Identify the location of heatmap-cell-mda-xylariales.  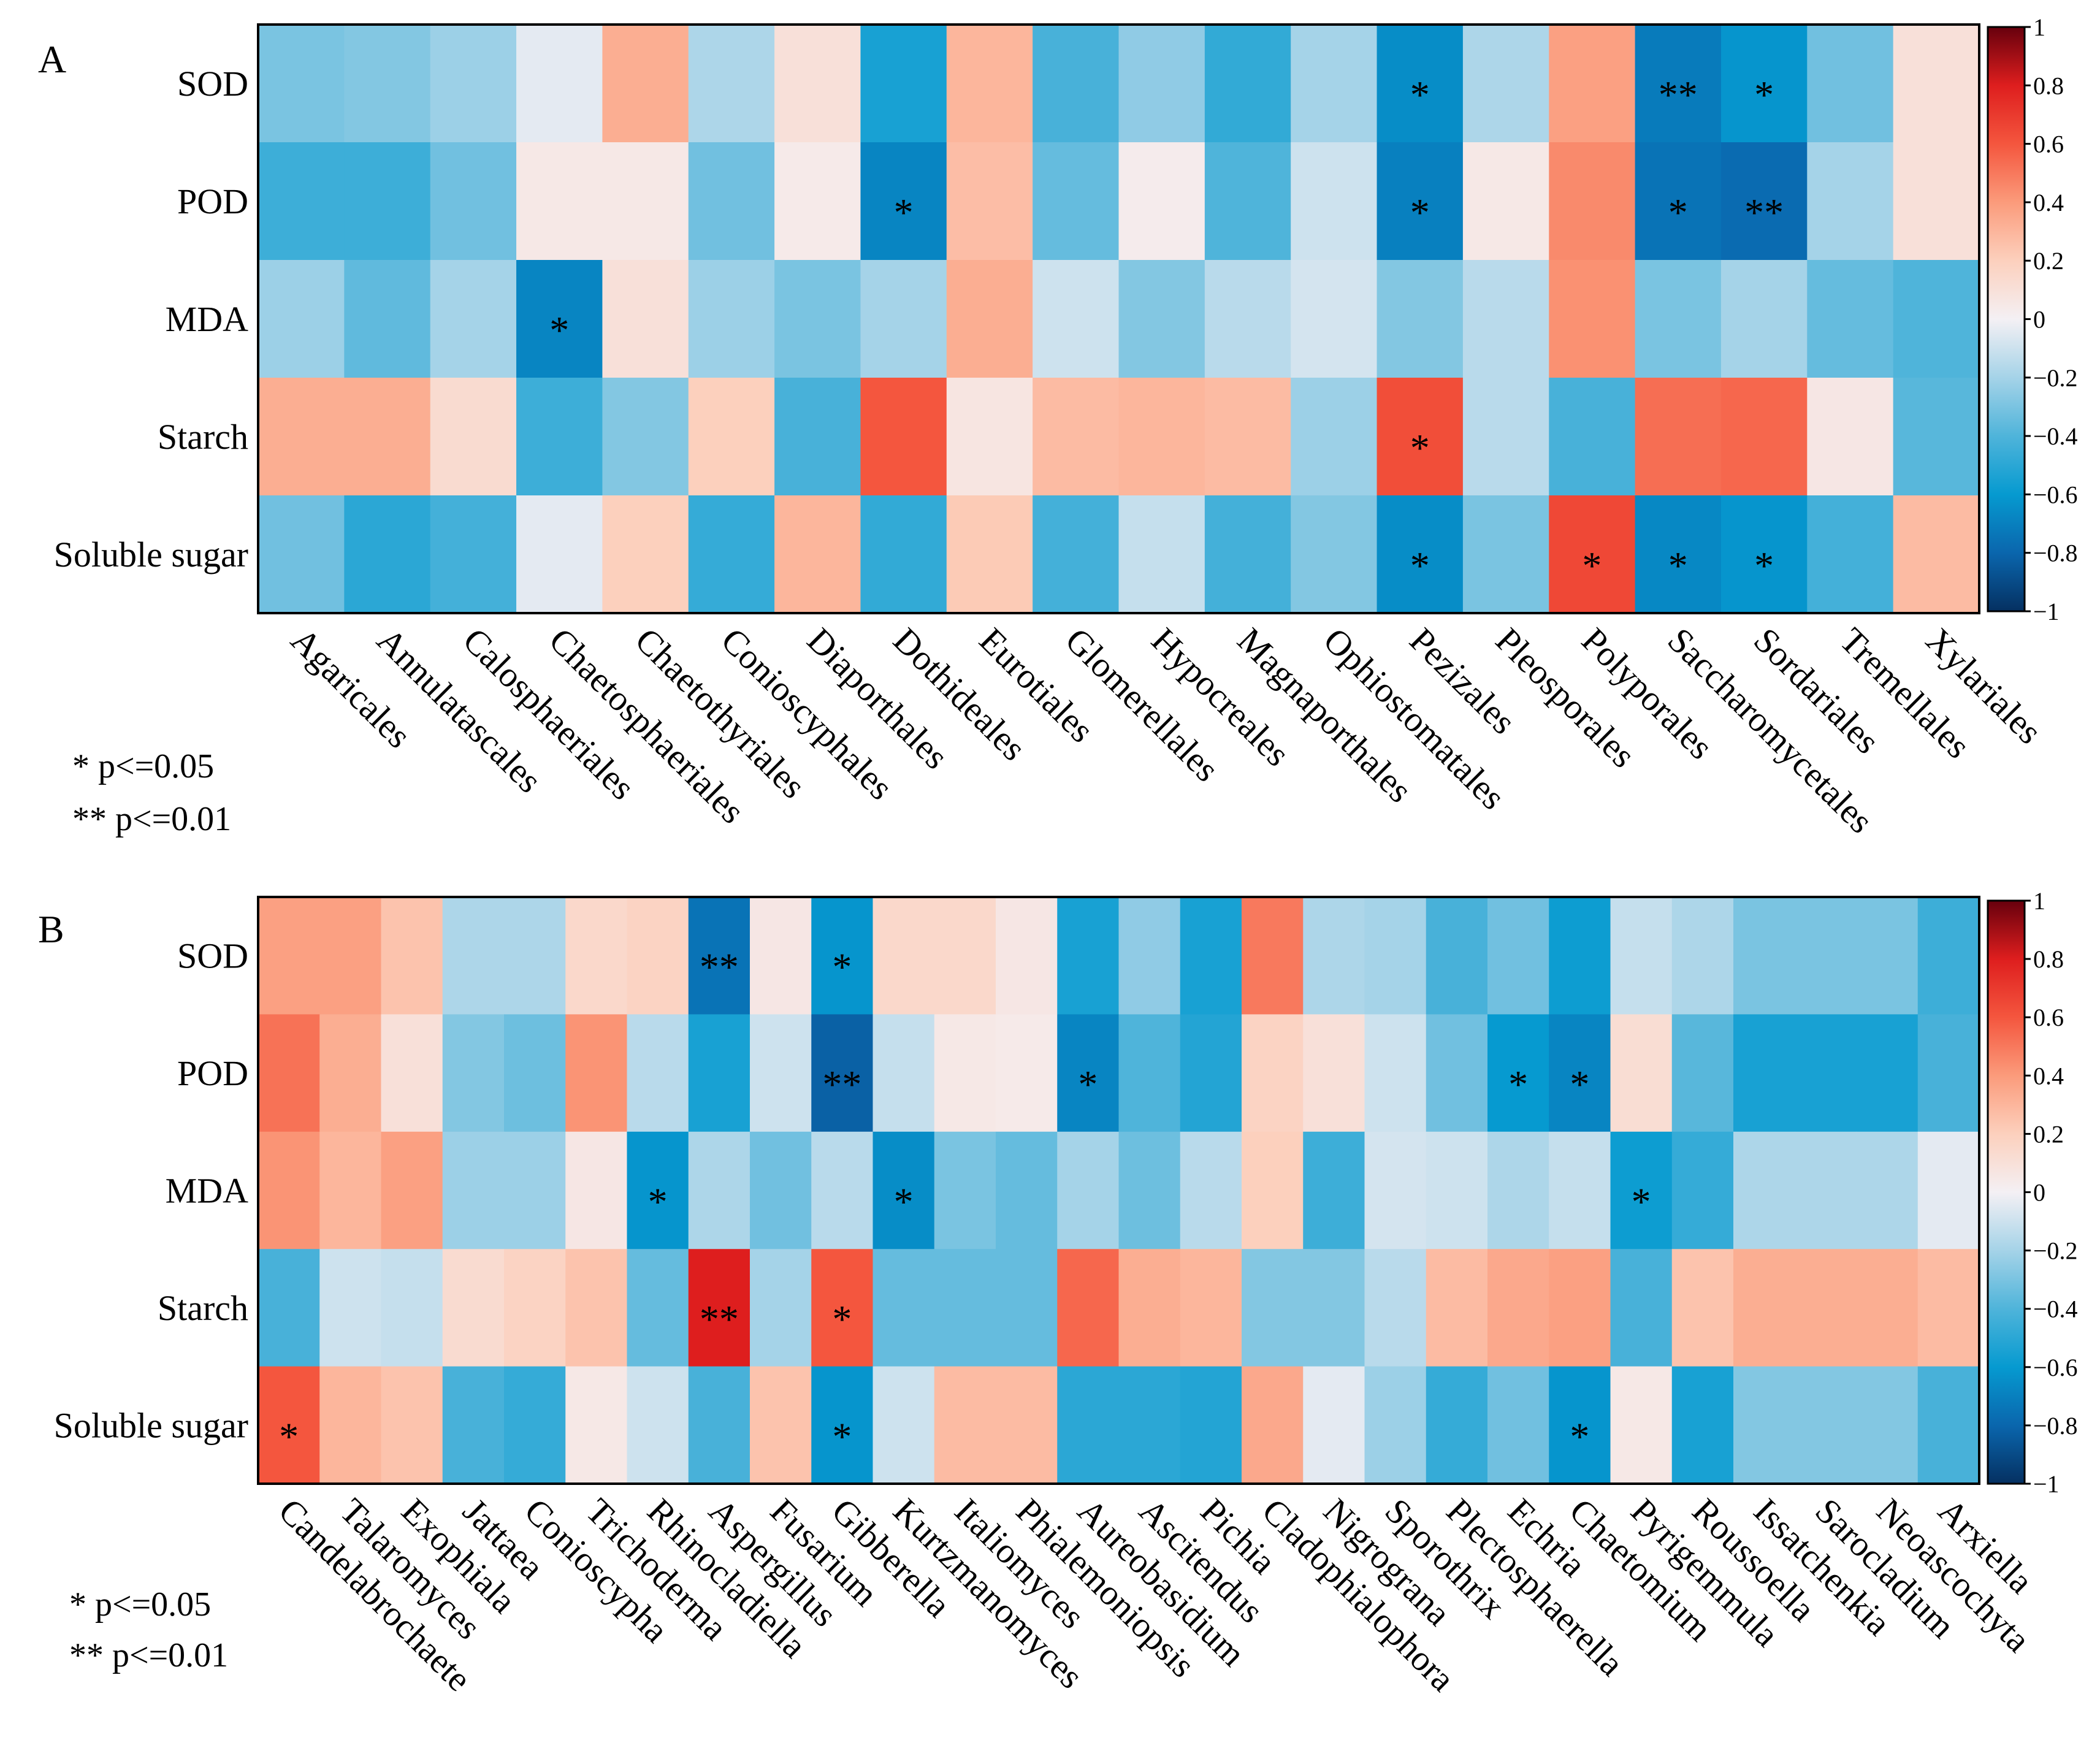
(1937, 319).